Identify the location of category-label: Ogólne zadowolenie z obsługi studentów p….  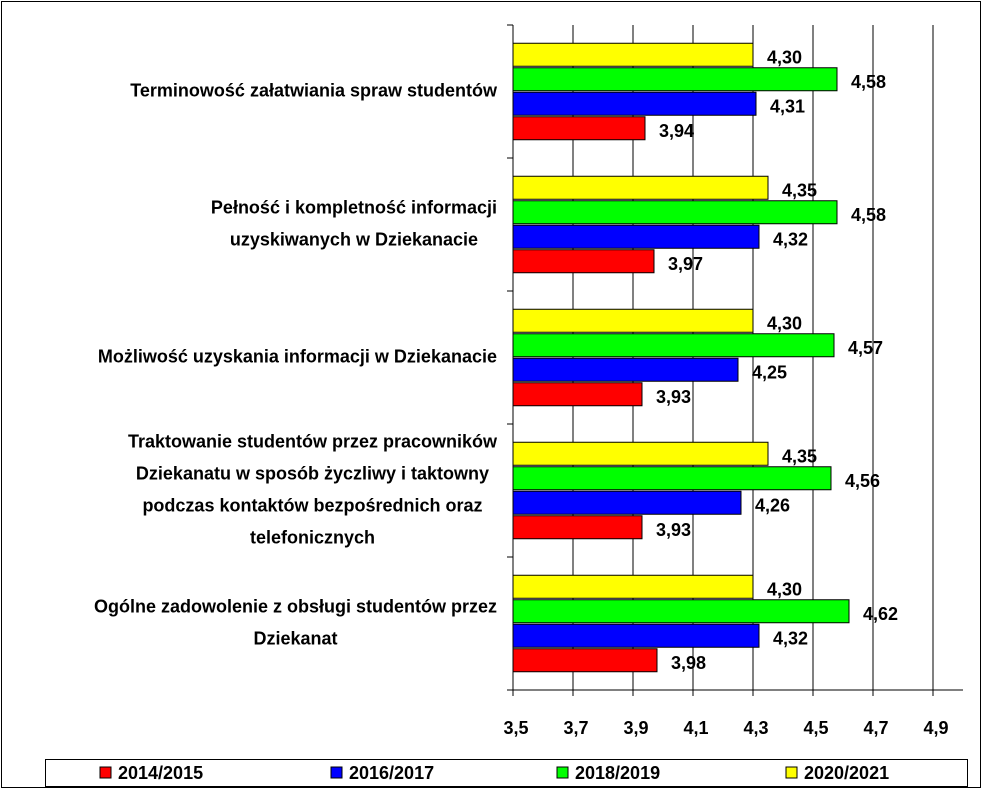
(295, 606).